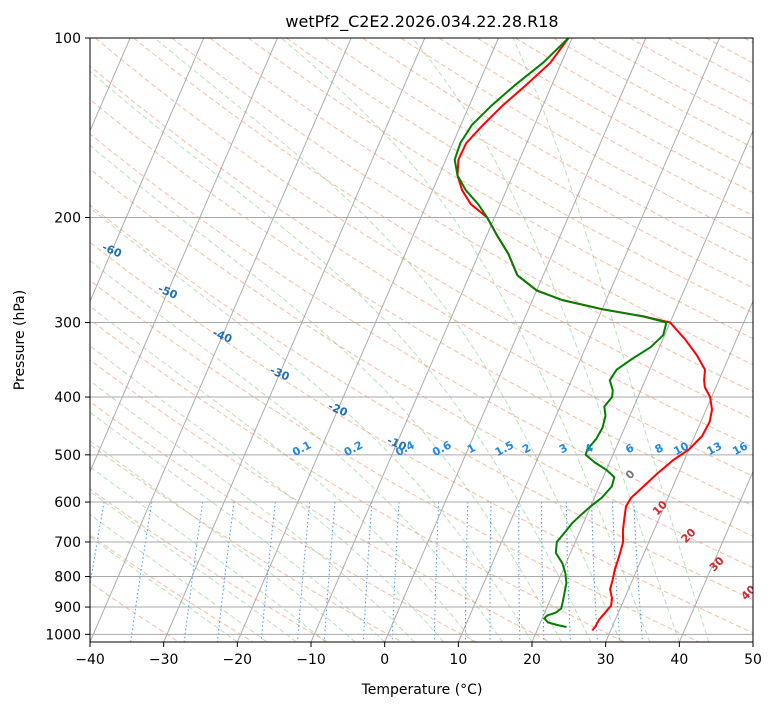  I want to click on mixing-ratio-label: 16, so click(740, 448).